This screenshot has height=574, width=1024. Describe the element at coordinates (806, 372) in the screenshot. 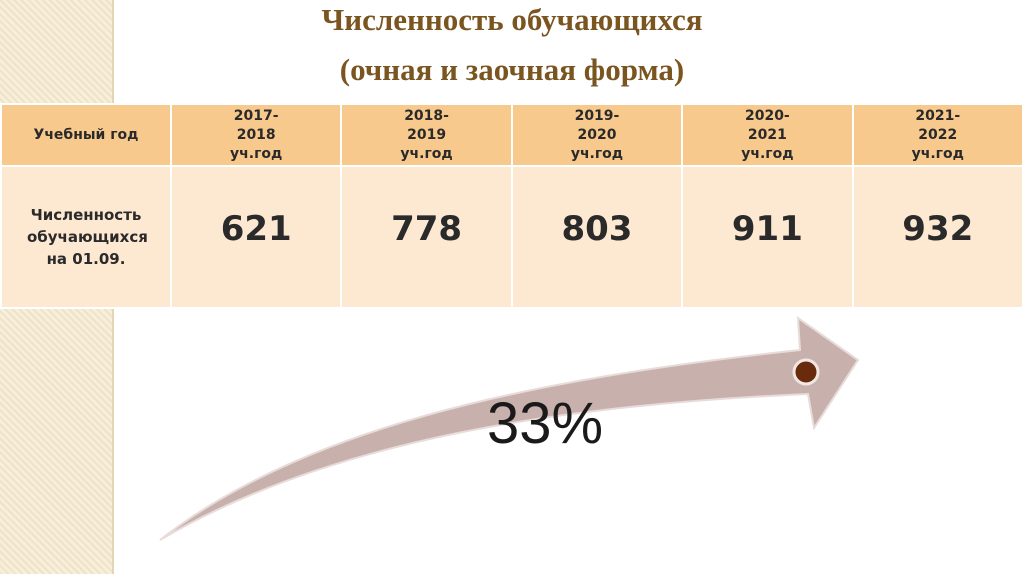

I see `arrow-dot` at that location.